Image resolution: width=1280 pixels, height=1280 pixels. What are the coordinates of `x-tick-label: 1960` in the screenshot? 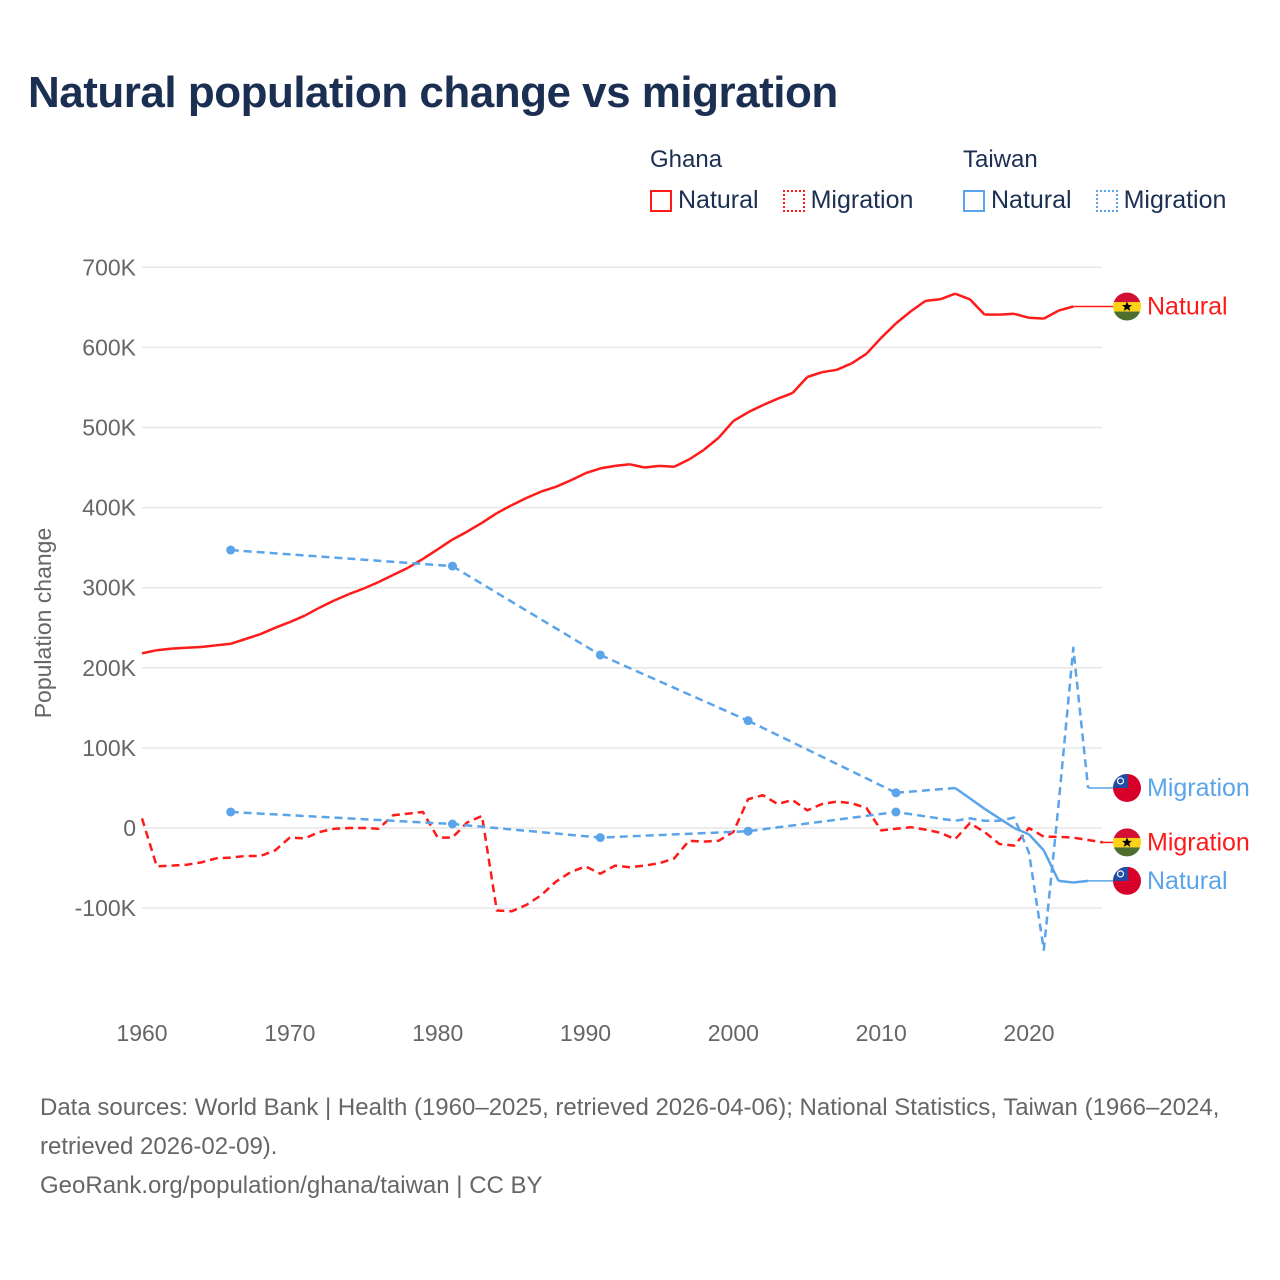 It's located at (141, 1033).